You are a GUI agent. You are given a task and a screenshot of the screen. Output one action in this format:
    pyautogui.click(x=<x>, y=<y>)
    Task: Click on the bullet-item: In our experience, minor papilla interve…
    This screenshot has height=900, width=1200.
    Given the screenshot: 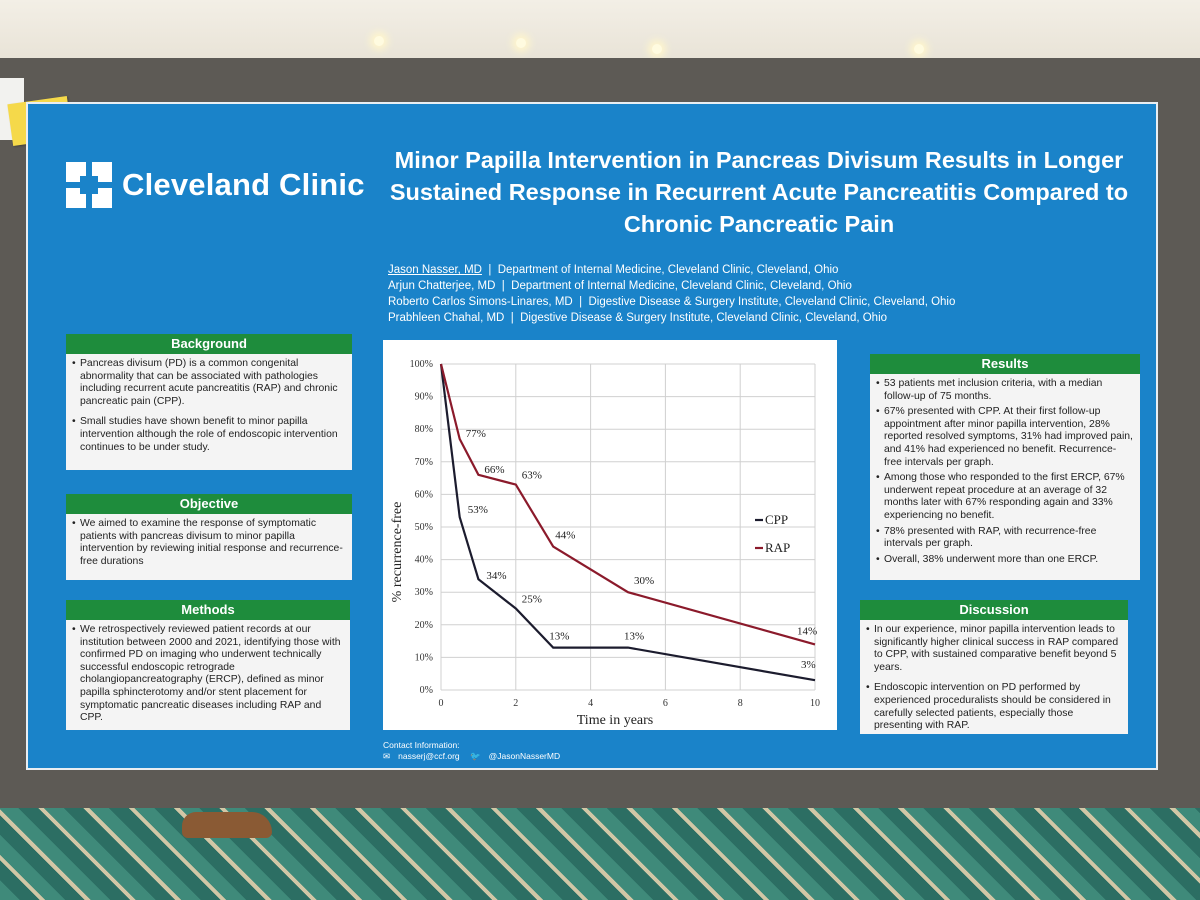 What is the action you would take?
    pyautogui.click(x=994, y=649)
    